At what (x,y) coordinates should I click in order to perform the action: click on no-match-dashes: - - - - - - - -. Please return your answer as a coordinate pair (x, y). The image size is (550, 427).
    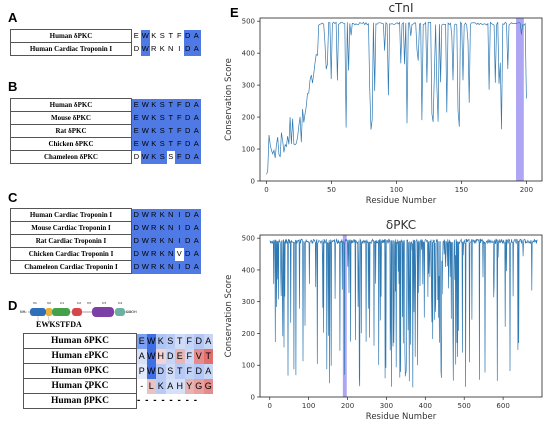
    Looking at the image, I should click on (168, 400).